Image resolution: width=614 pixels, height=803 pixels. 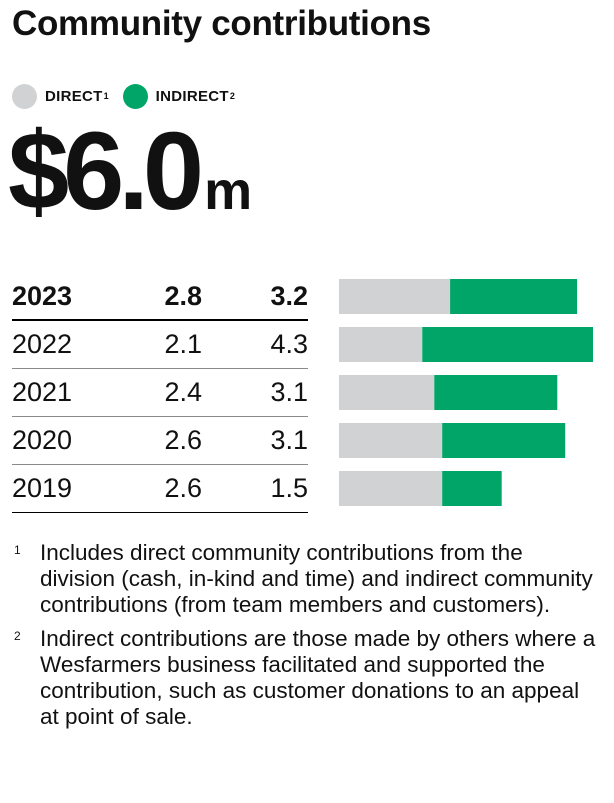 What do you see at coordinates (504, 440) in the screenshot?
I see `bar-indirect-2020` at bounding box center [504, 440].